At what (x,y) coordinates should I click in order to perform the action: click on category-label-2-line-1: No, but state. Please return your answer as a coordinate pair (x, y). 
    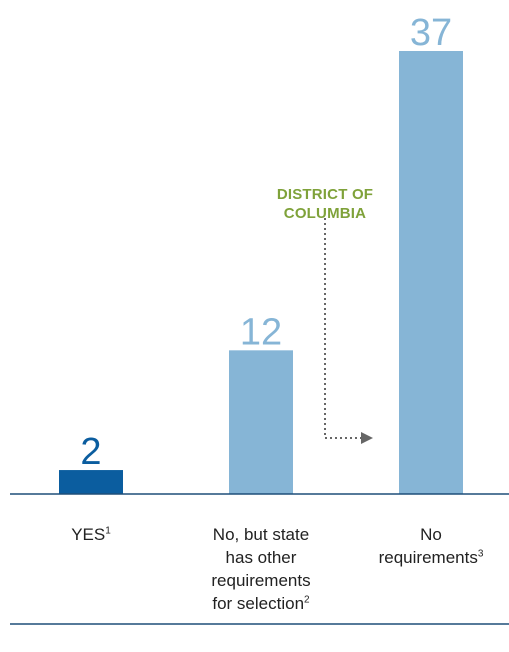
    Looking at the image, I should click on (261, 534).